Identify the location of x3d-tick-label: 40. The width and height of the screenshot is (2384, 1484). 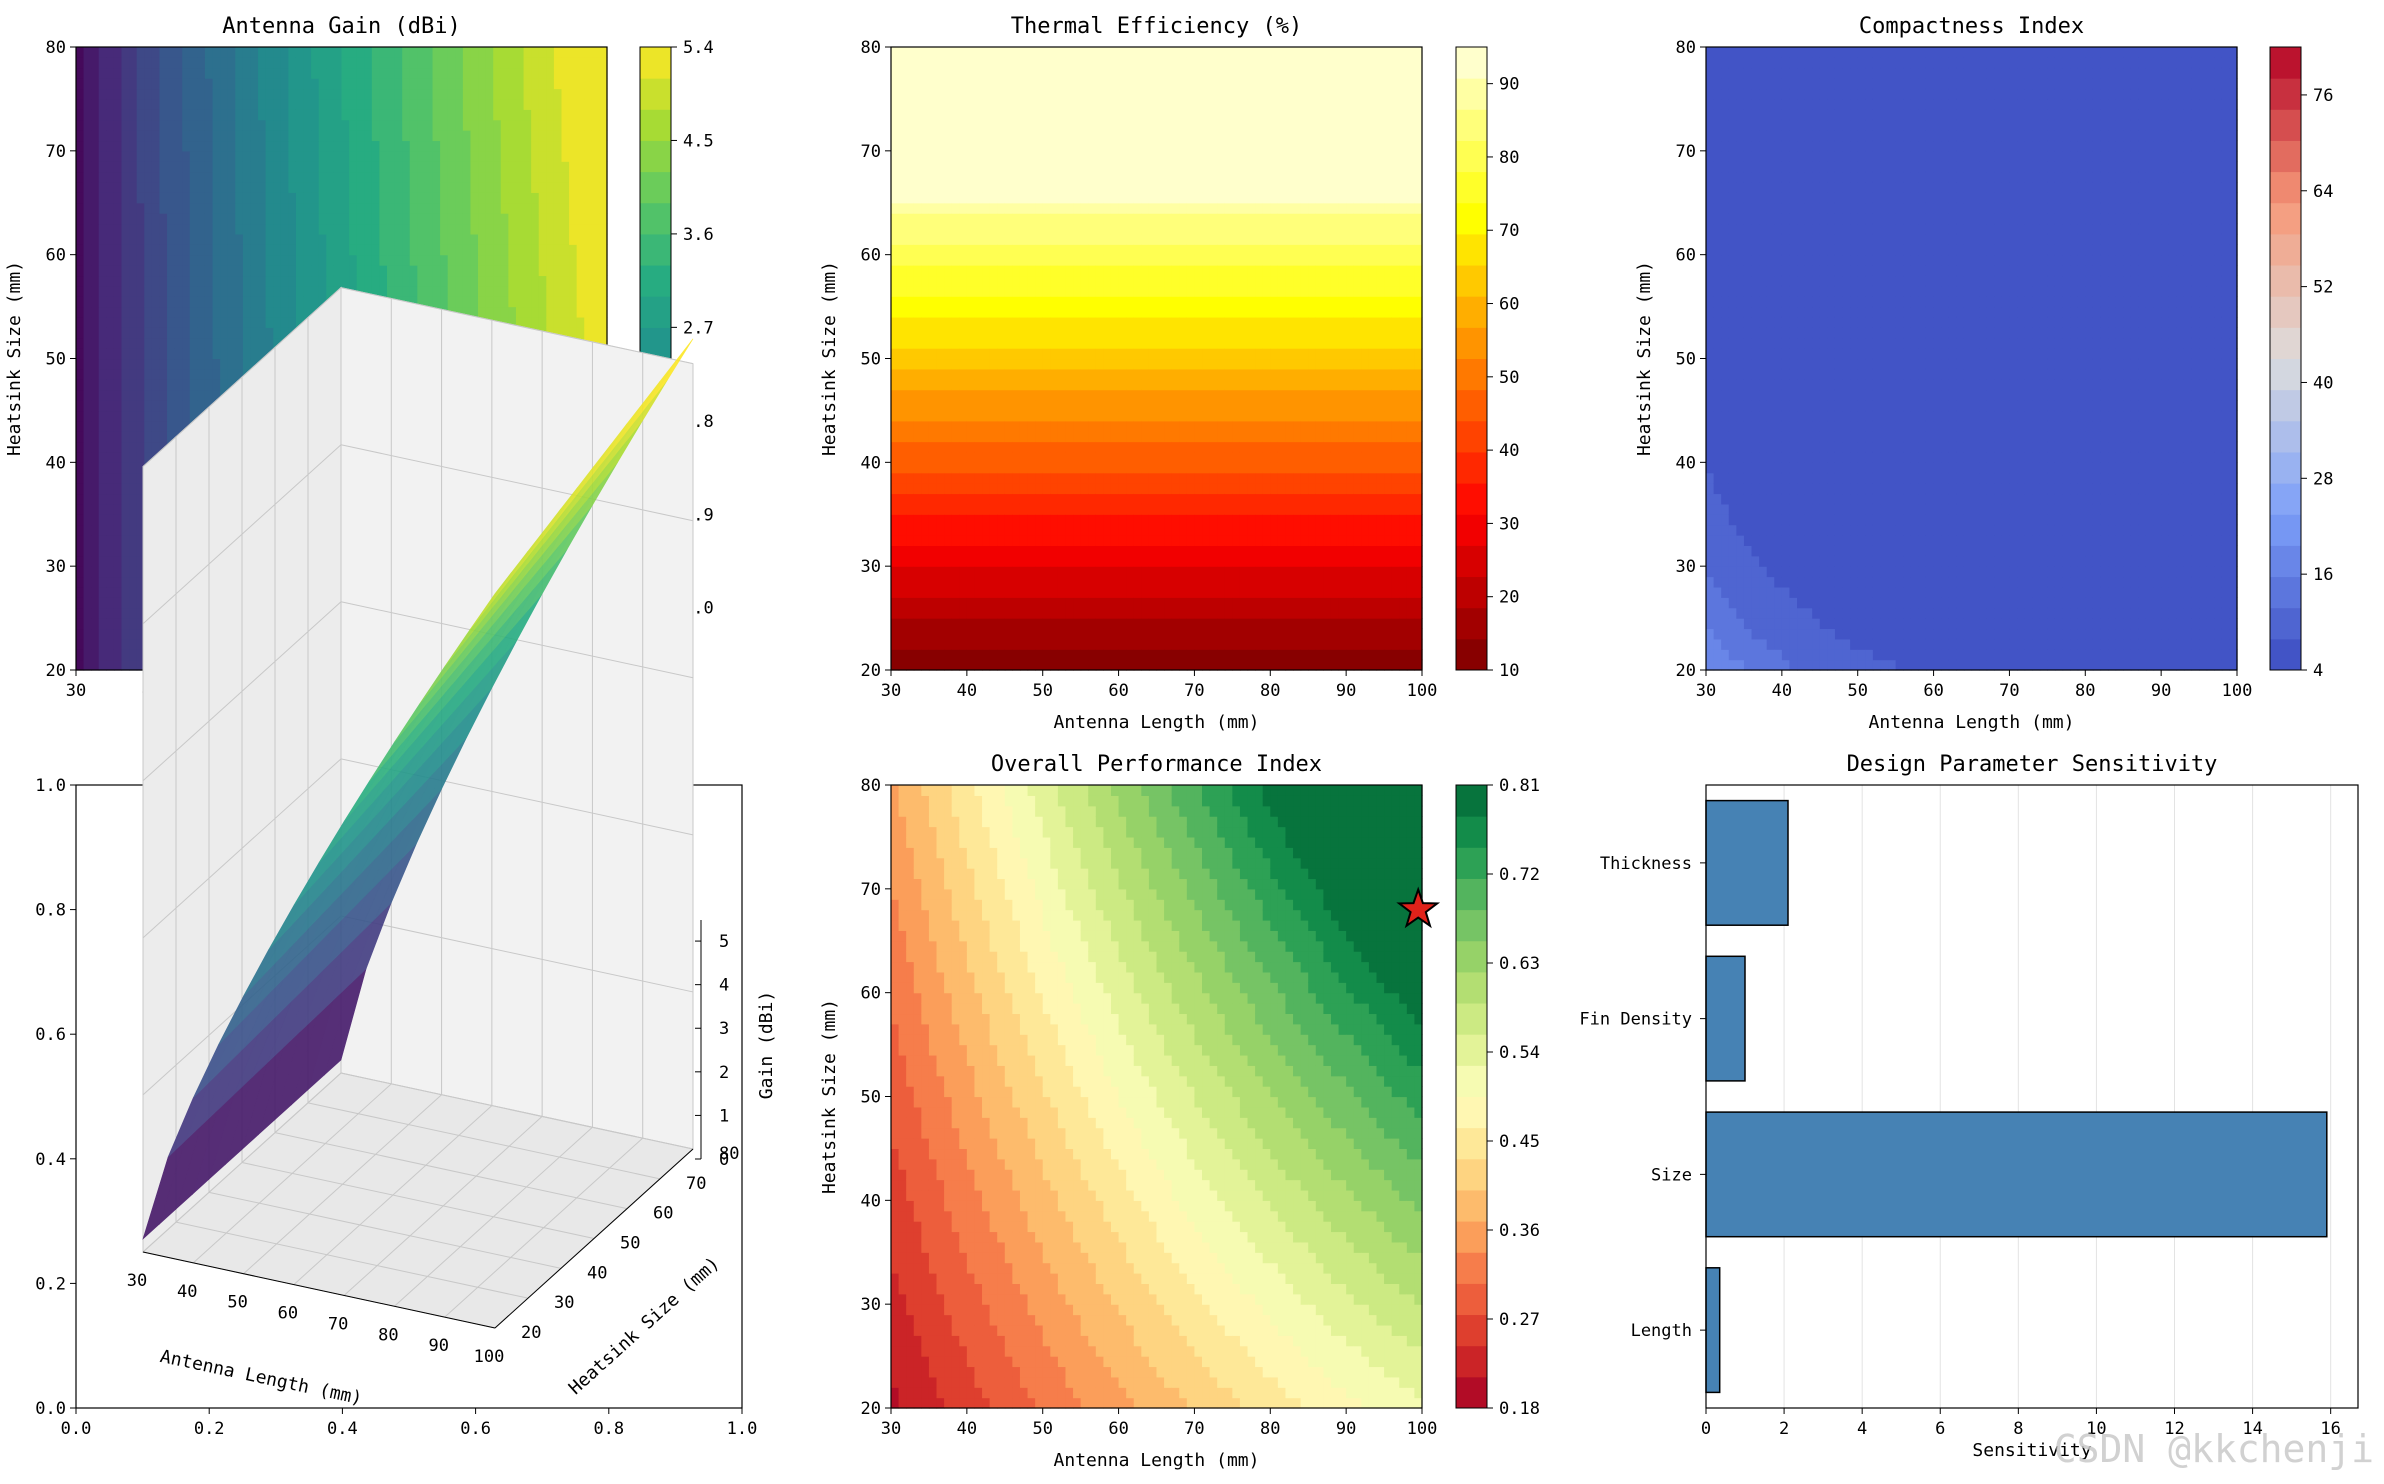
(187, 1292).